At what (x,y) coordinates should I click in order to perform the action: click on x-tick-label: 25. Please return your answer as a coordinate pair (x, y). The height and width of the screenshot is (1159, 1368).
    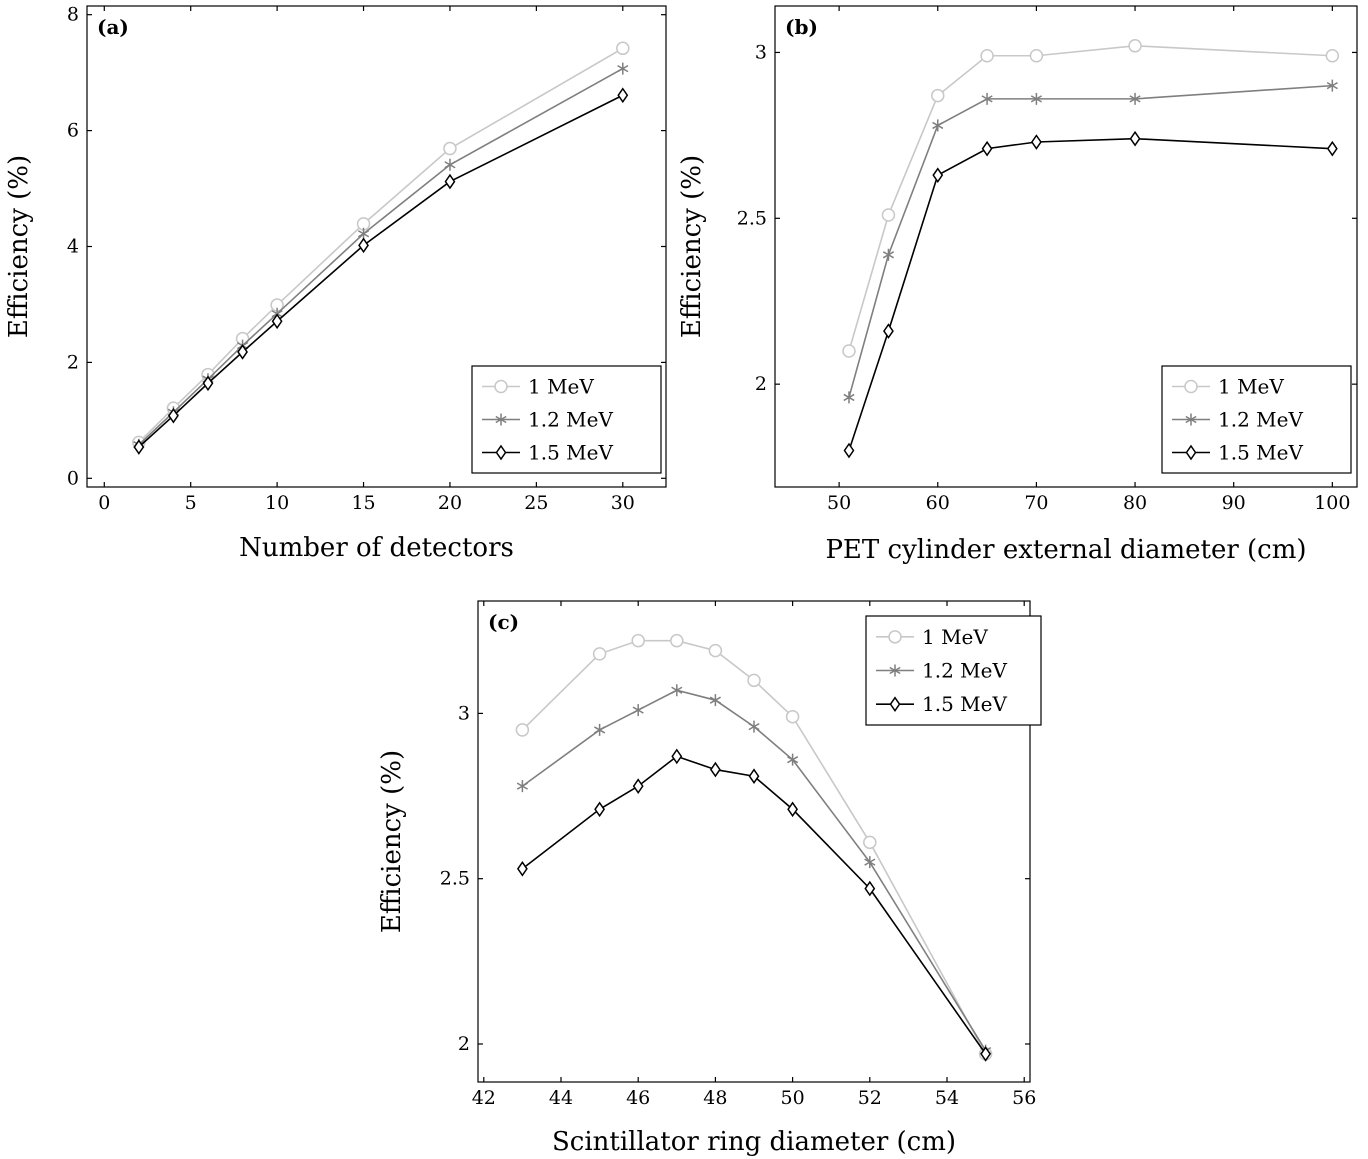
    Looking at the image, I should click on (536, 503).